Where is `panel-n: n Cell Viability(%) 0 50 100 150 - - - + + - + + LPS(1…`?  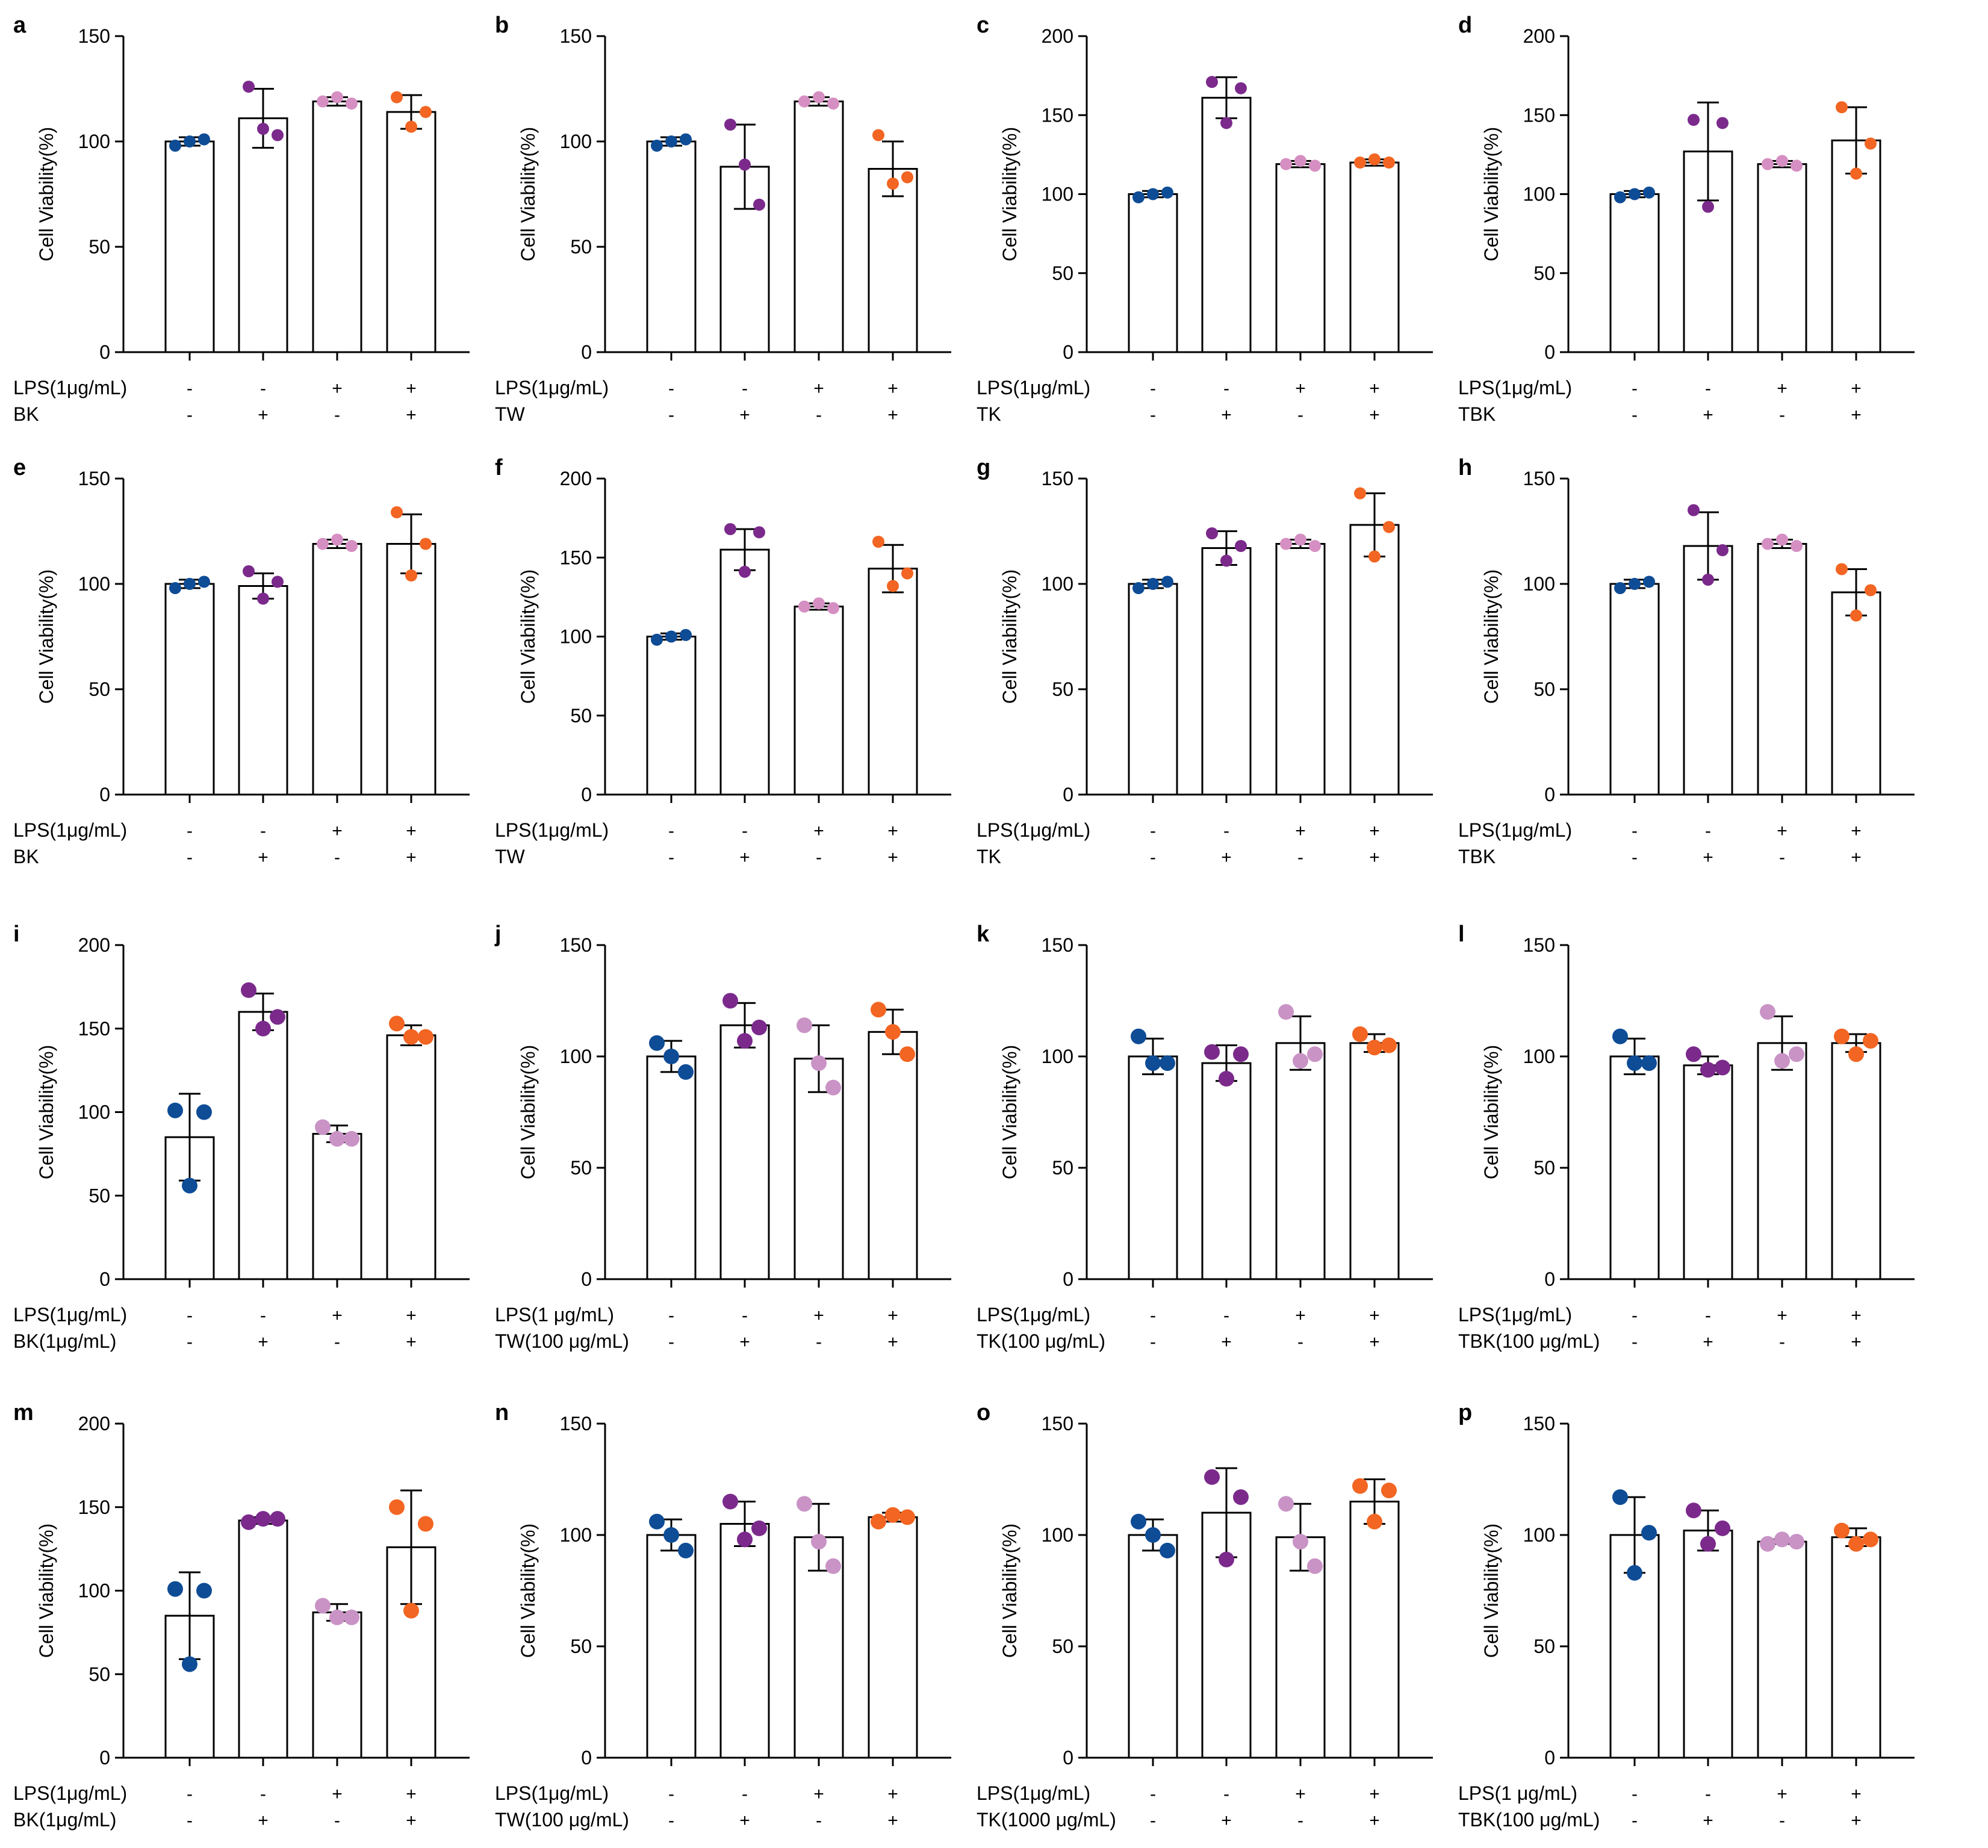
panel-n: n Cell Viability(%) 0 50 100 150 - - - + + - + + LPS(1… is located at coordinates (723, 1615).